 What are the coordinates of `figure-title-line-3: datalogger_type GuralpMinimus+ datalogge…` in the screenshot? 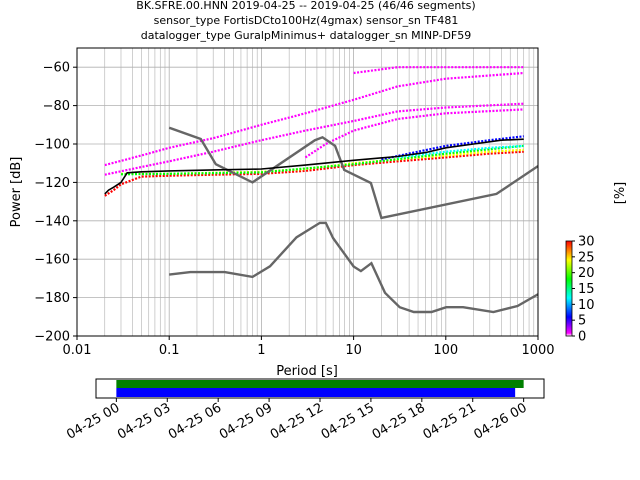 It's located at (306, 35).